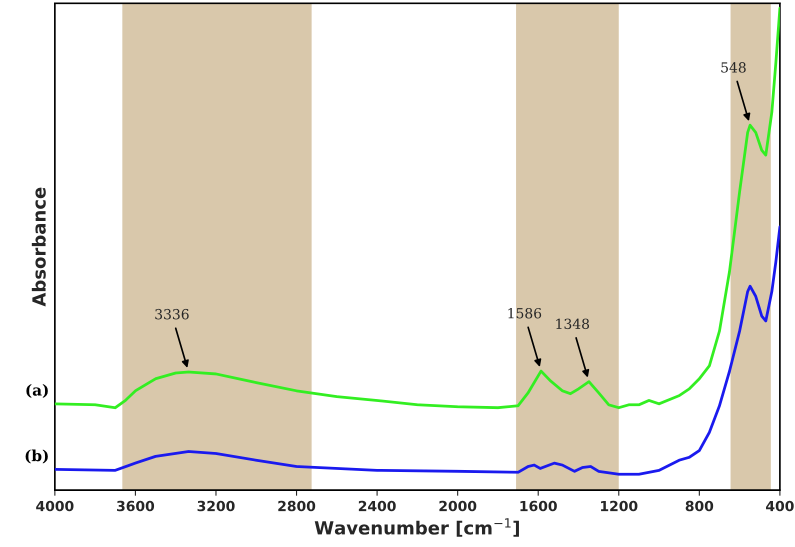  I want to click on x-tick-label: 2800, so click(297, 506).